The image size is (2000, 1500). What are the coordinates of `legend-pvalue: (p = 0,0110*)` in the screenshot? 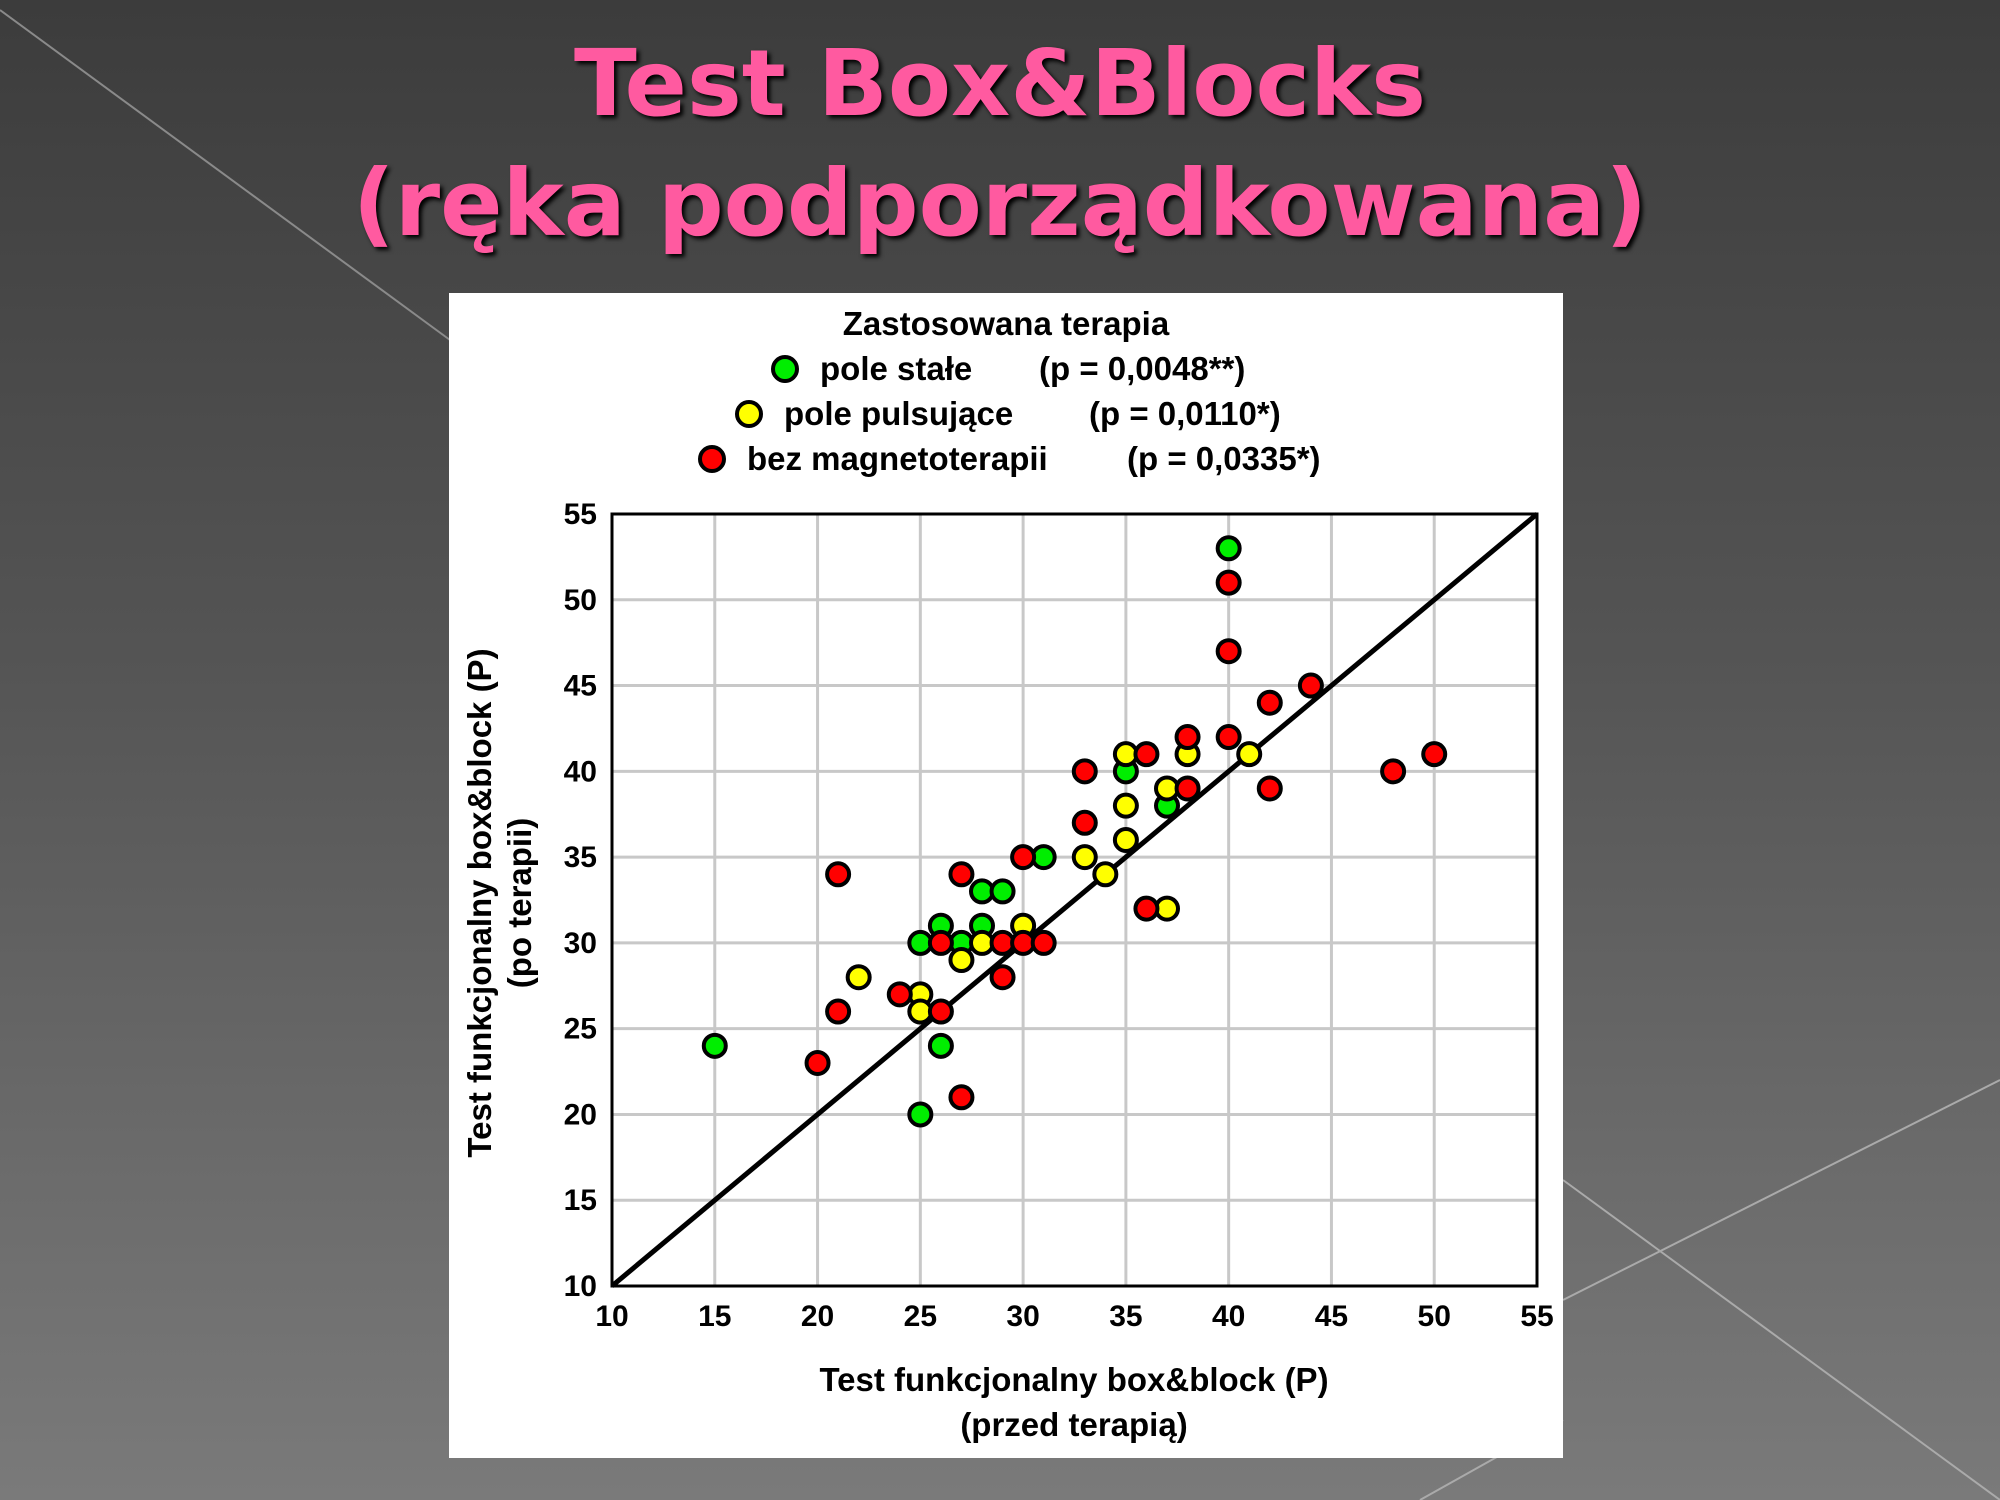 It's located at (1185, 413).